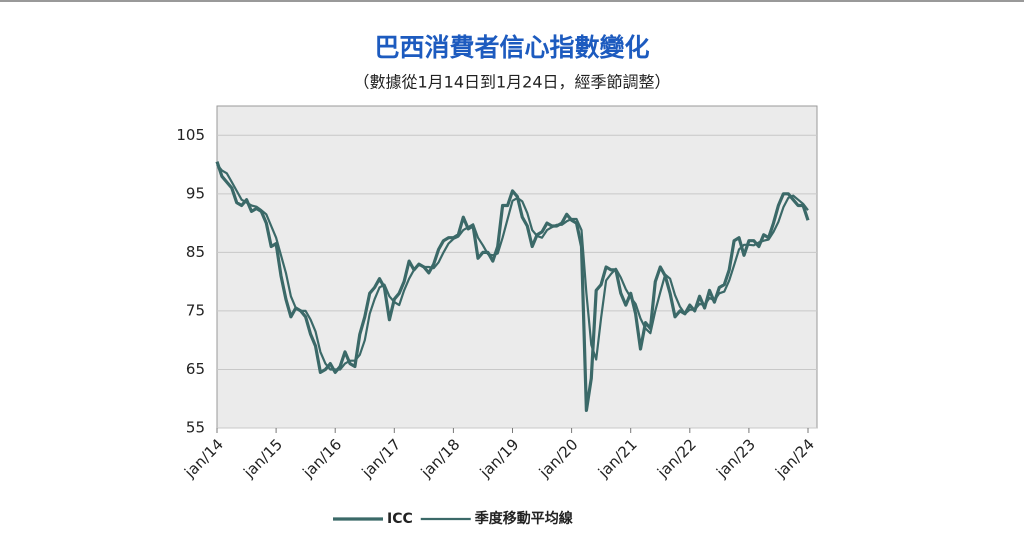 The image size is (1024, 551). Describe the element at coordinates (794, 458) in the screenshot. I see `x-tick-label: jan/24` at that location.